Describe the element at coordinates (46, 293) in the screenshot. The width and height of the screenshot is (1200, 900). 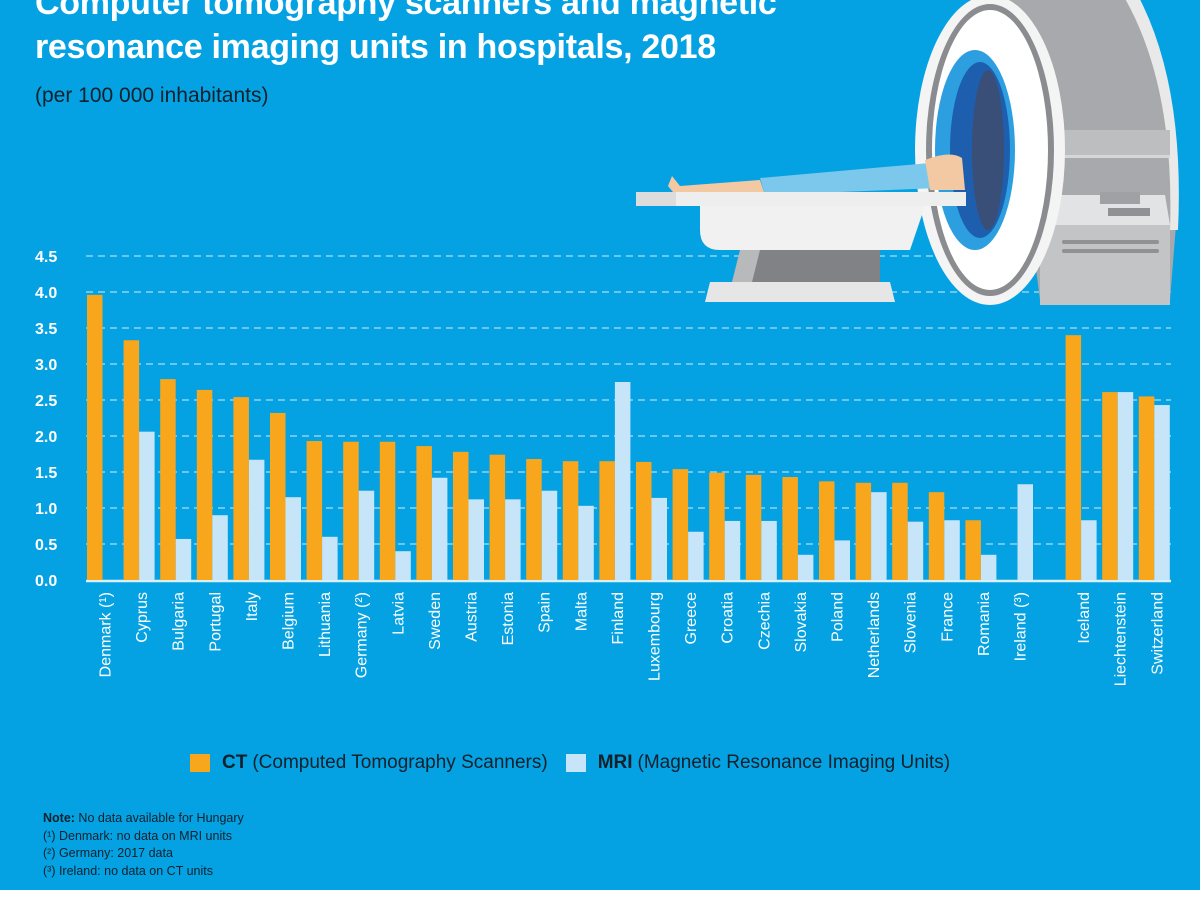
I see `y-tick-label: 4.0` at that location.